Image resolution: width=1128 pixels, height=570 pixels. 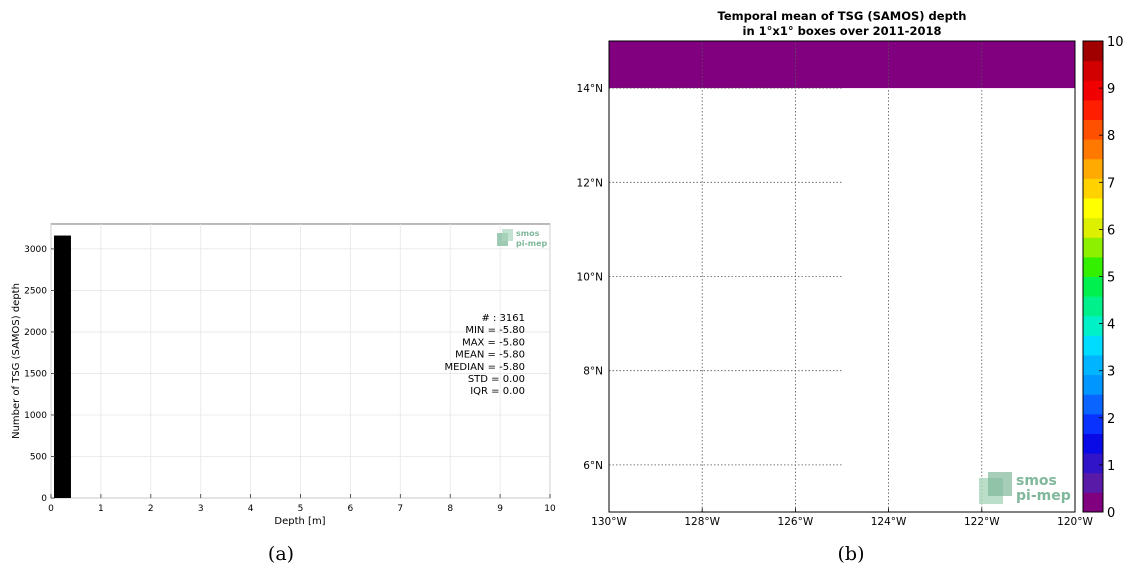 I want to click on map-y-tick-label: 12°N, so click(x=590, y=183).